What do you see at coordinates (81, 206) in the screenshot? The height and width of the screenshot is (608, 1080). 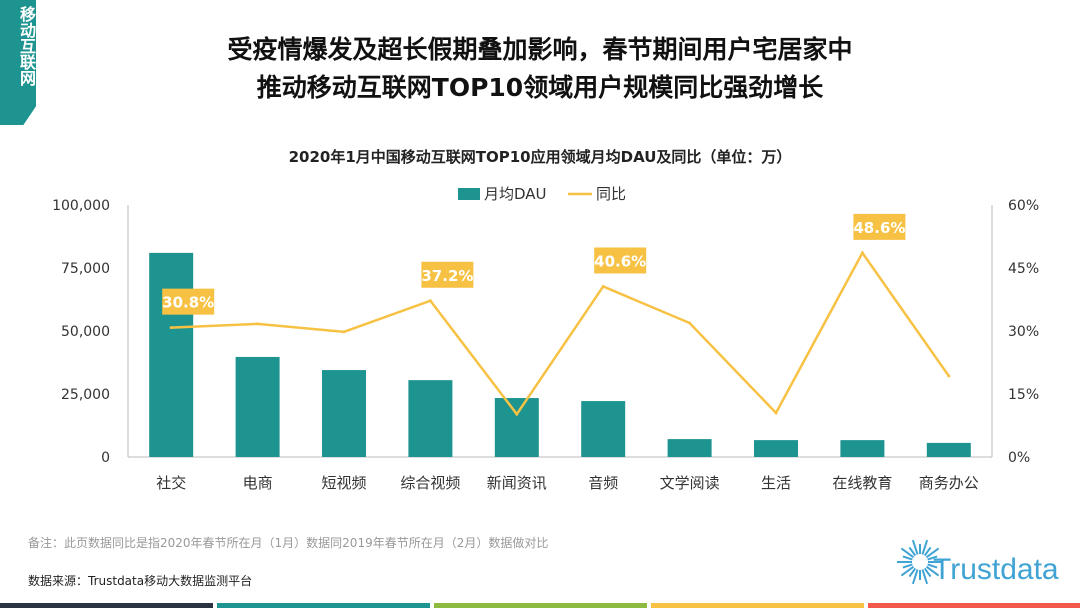 I see `left-tick-label: 100,000` at bounding box center [81, 206].